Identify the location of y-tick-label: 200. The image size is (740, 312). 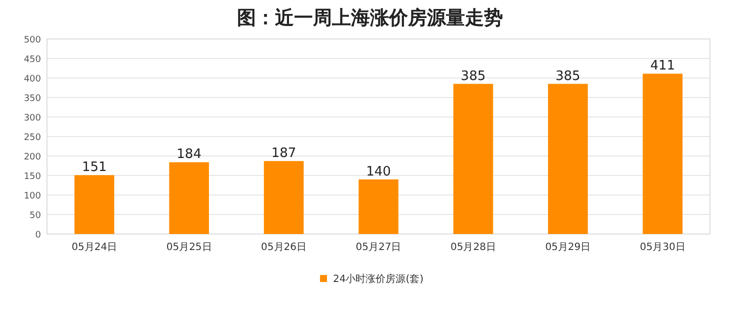
(33, 157).